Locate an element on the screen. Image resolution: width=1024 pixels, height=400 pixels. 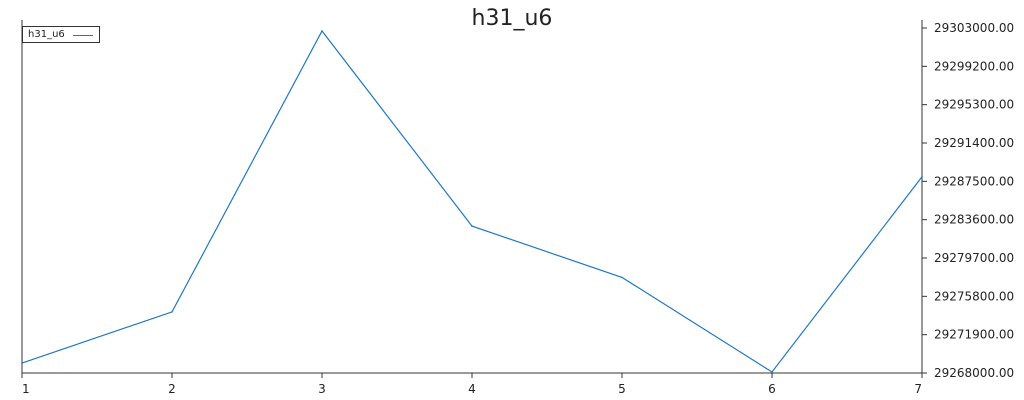
legend-swatch is located at coordinates (83, 35).